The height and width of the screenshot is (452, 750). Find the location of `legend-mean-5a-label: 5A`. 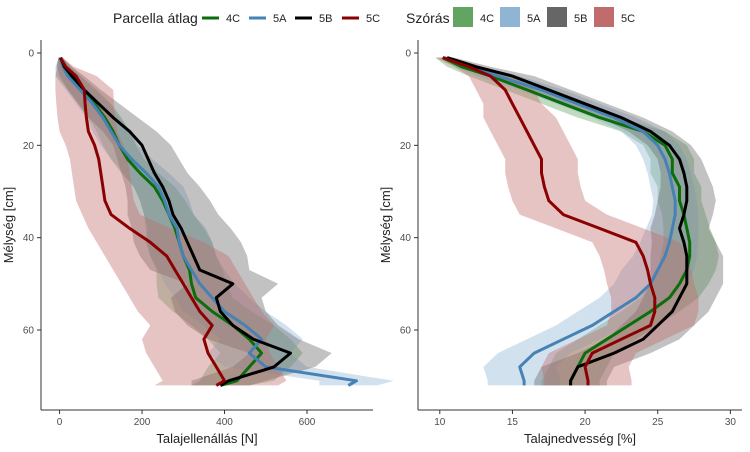

legend-mean-5a-label: 5A is located at coordinates (280, 19).